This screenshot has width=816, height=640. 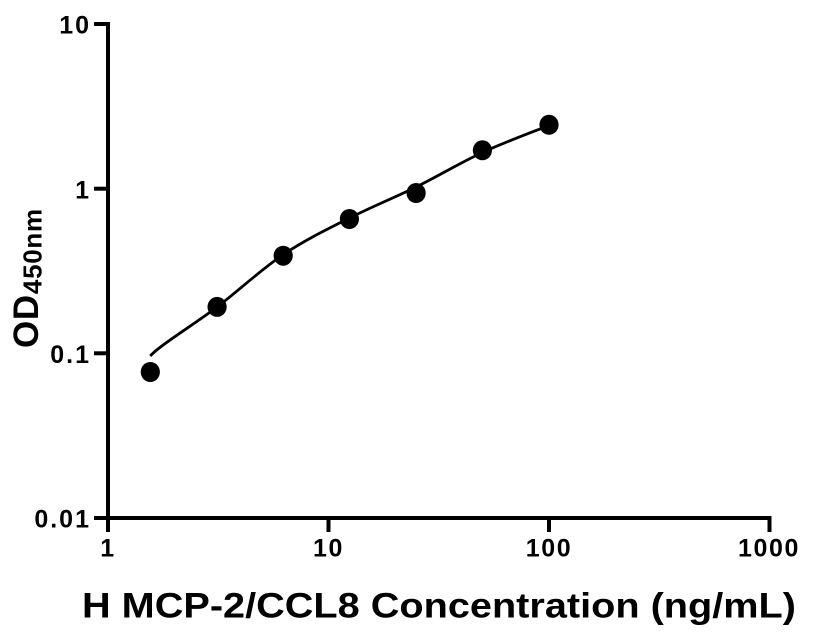 What do you see at coordinates (70, 355) in the screenshot?
I see `svg-text: 0.1` at bounding box center [70, 355].